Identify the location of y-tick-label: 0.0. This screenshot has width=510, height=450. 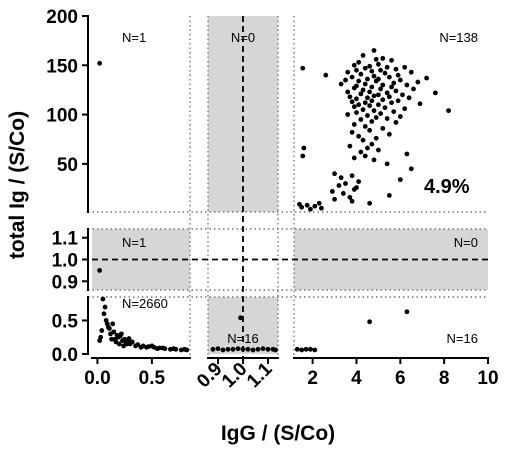
(65, 355).